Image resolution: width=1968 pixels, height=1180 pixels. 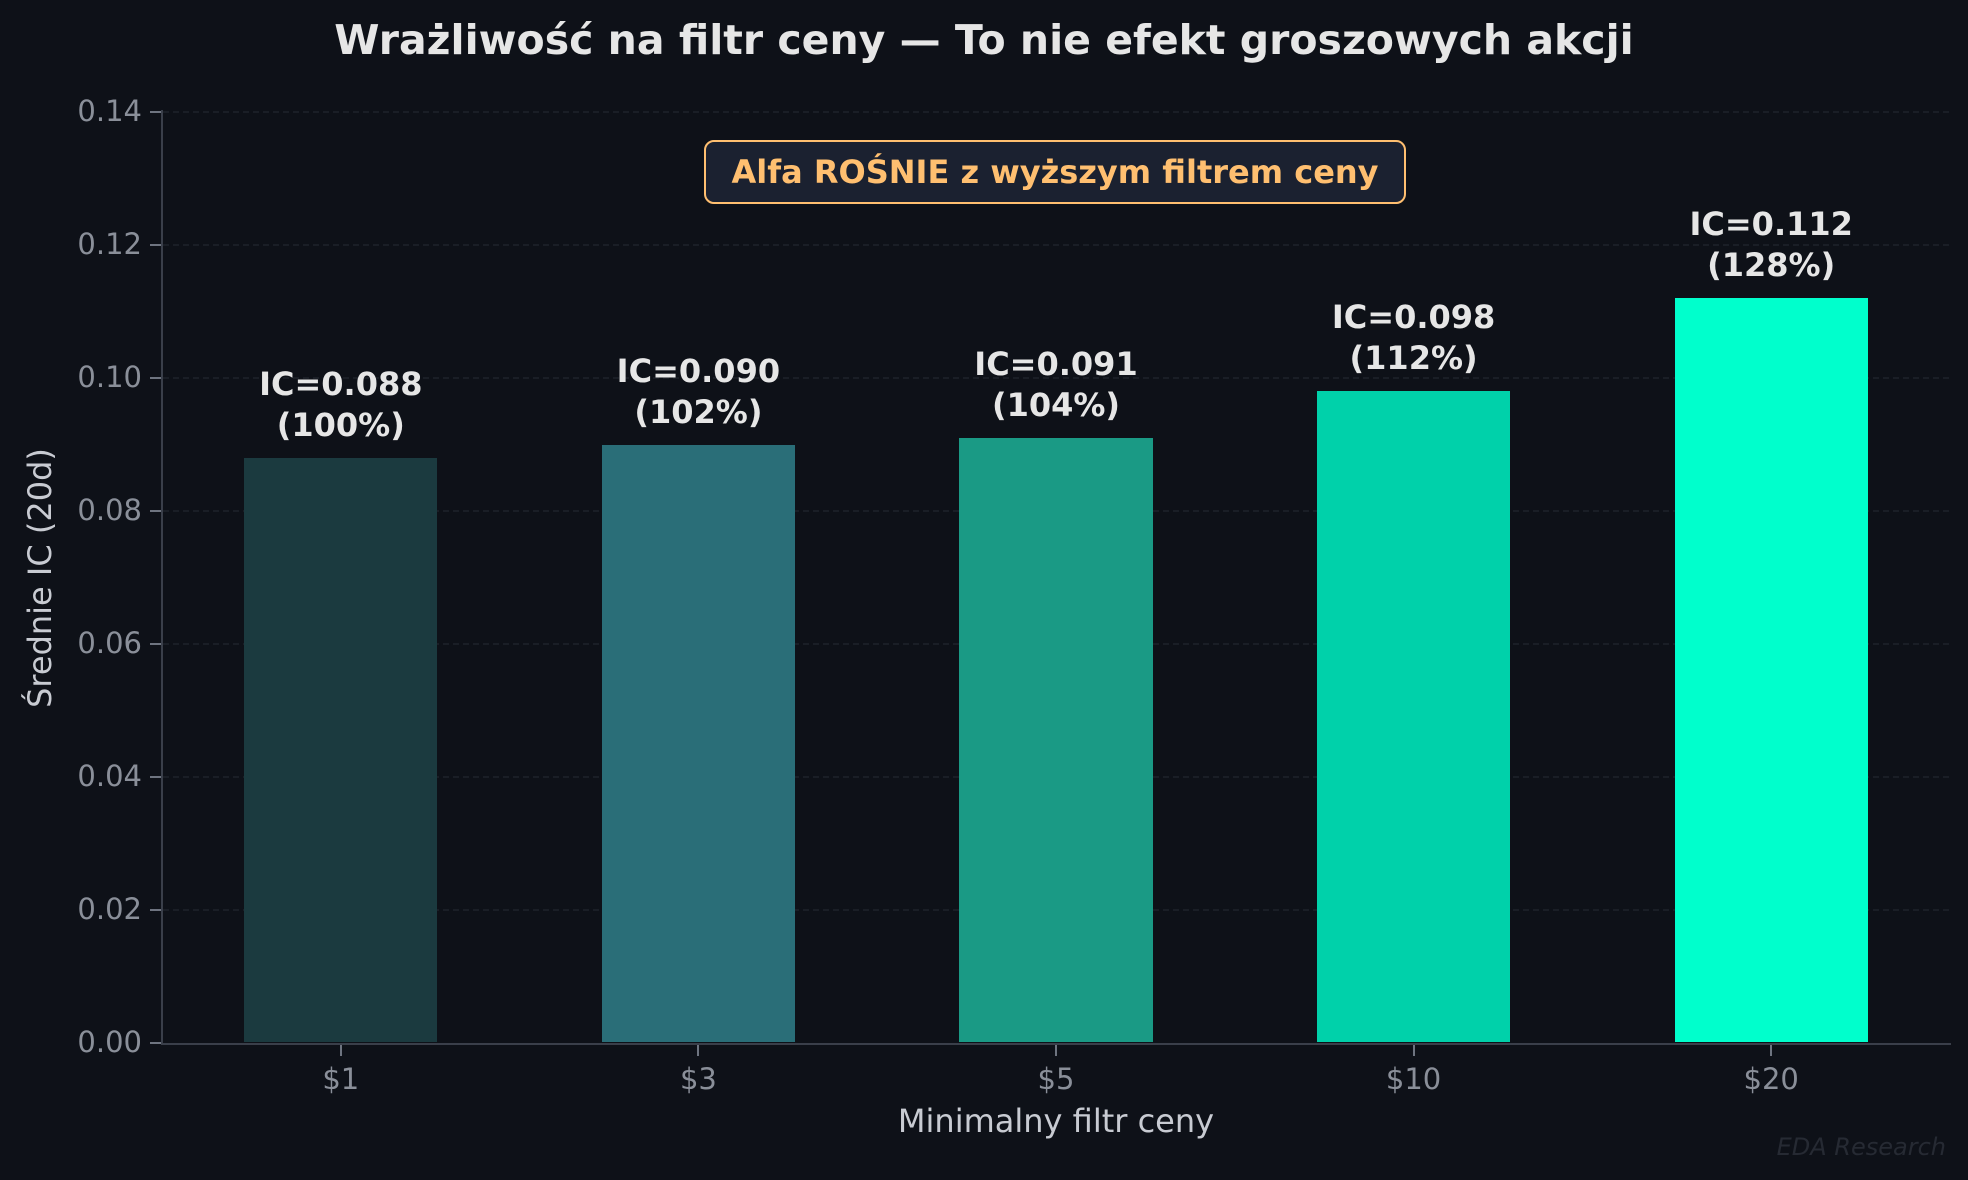 What do you see at coordinates (109, 1042) in the screenshot?
I see `y-tick-label: 0.00` at bounding box center [109, 1042].